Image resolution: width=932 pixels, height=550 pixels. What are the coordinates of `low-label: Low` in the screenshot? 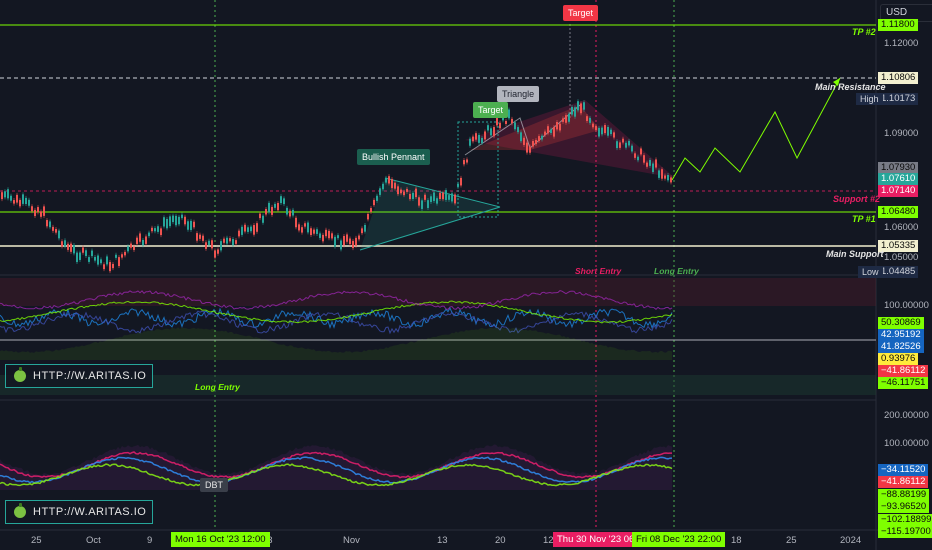 It's located at (870, 272).